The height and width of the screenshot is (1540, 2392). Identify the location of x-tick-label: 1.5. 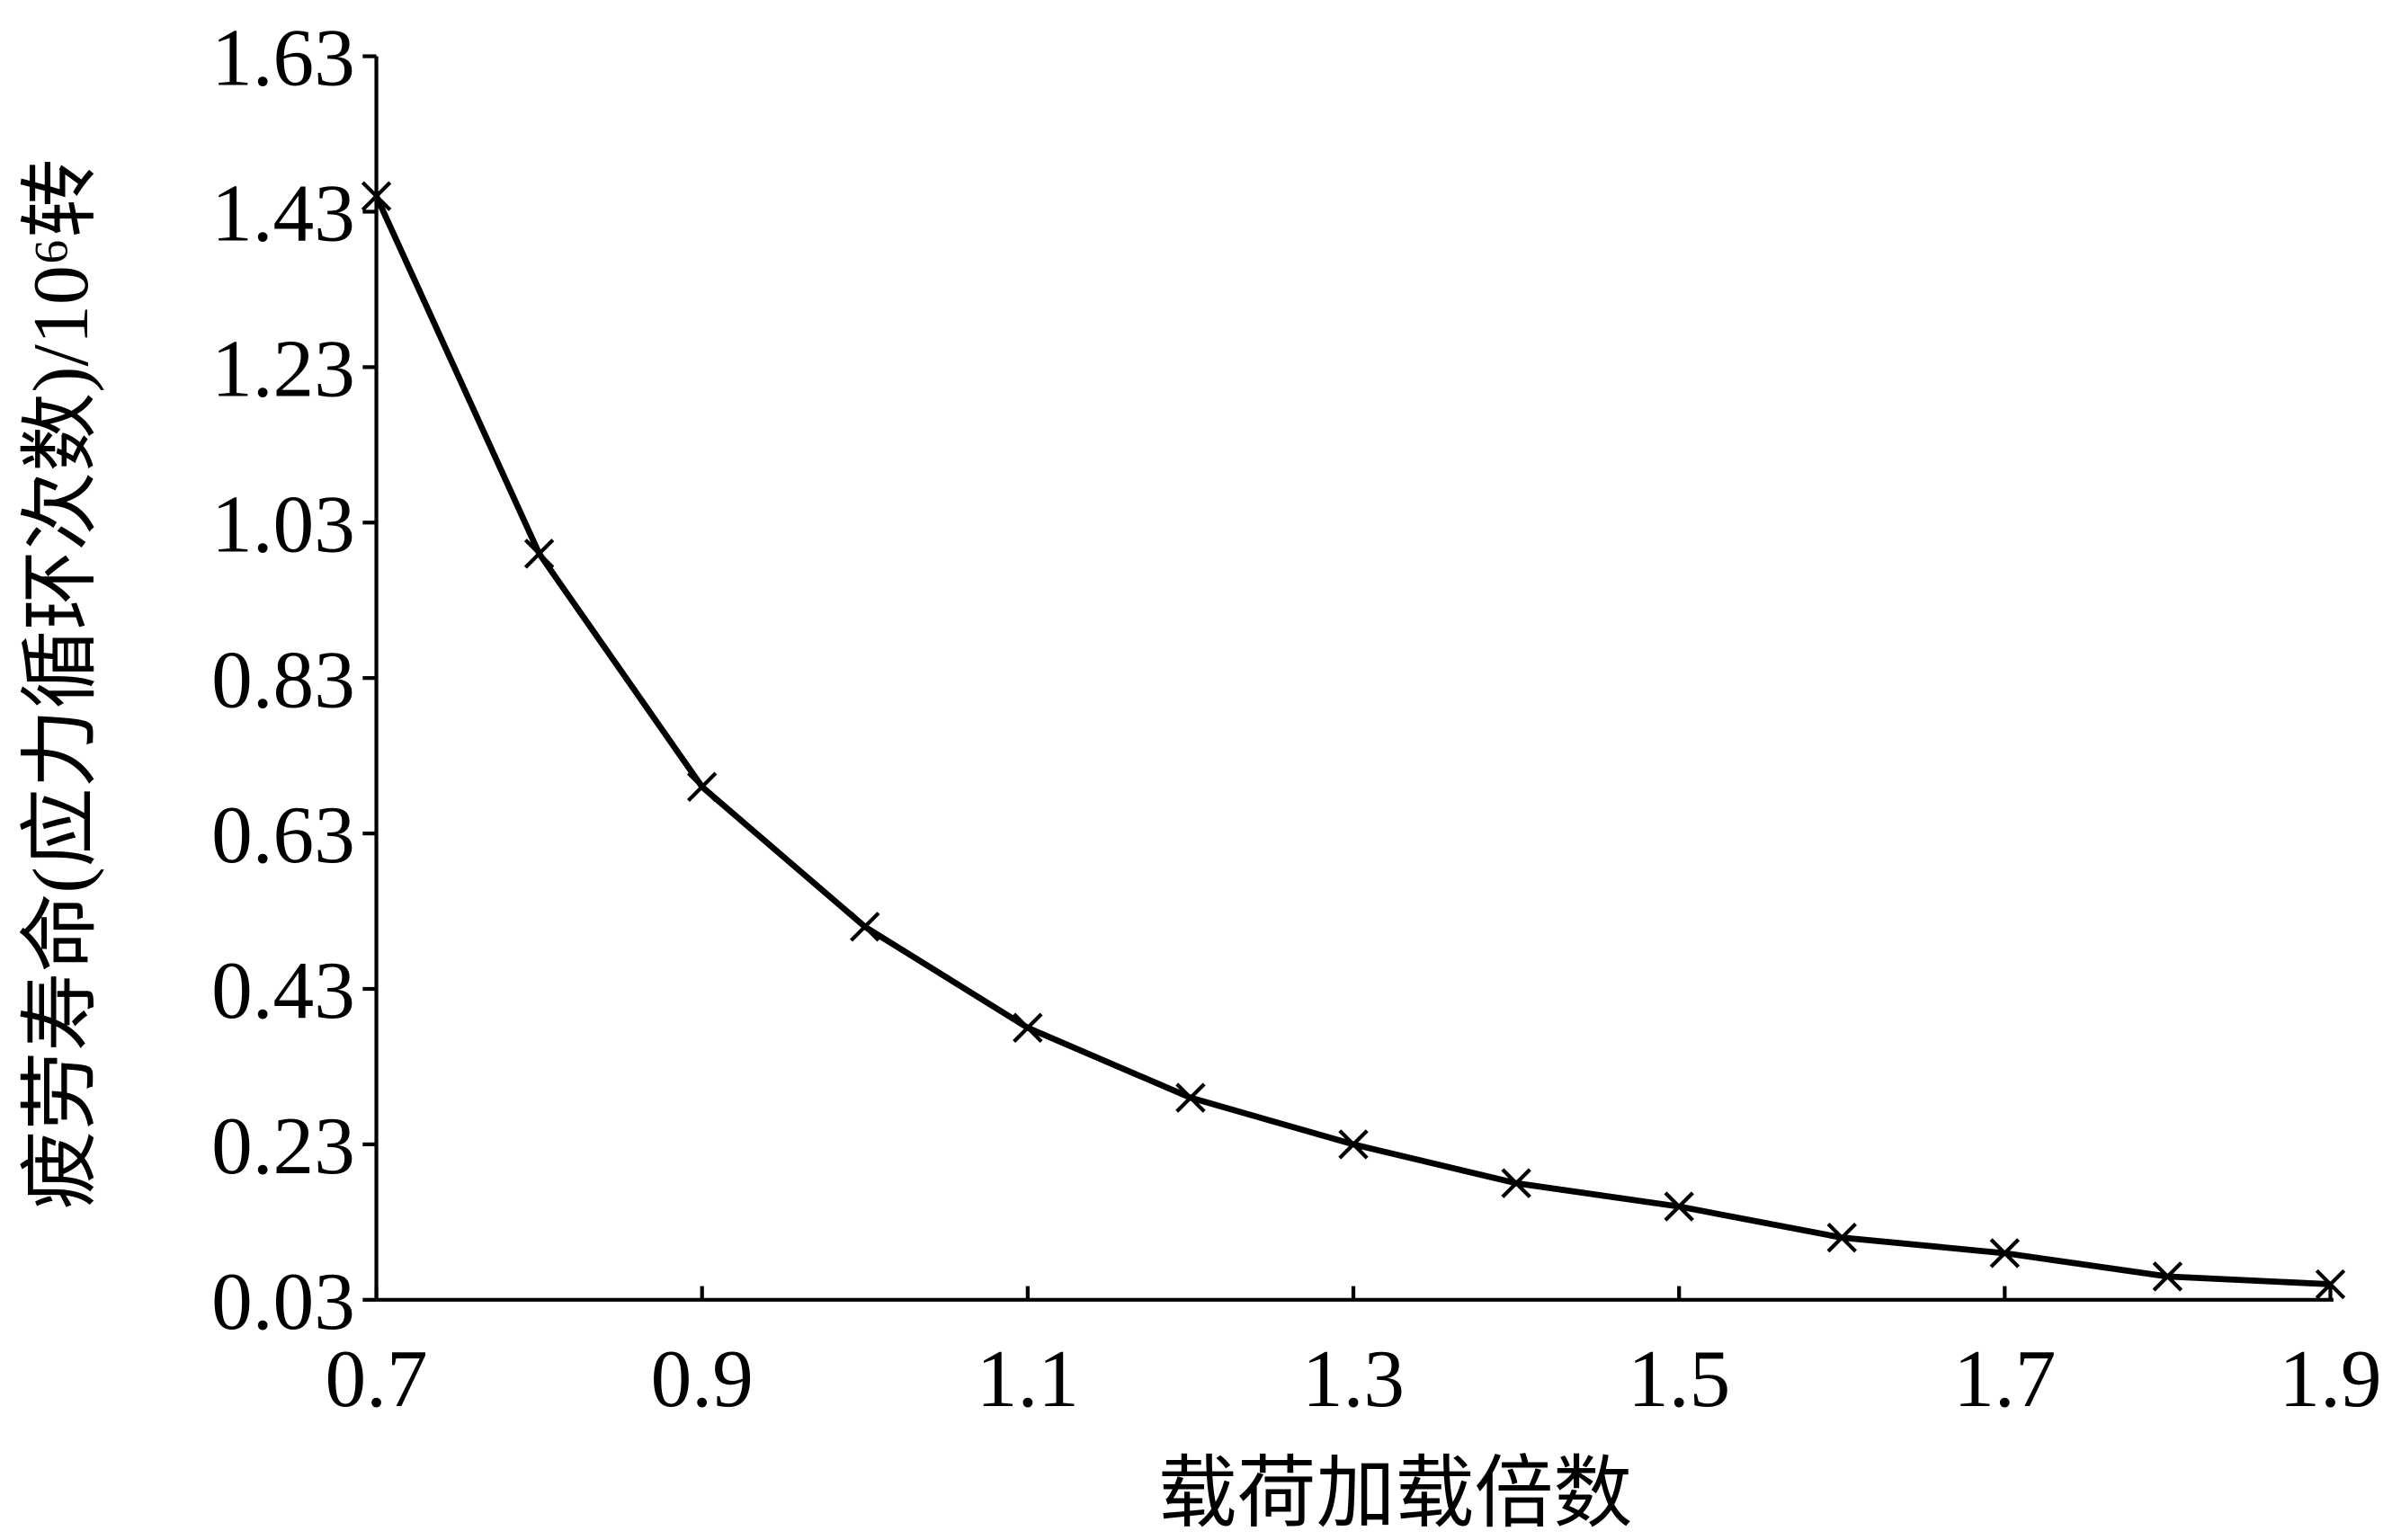
(1679, 1378).